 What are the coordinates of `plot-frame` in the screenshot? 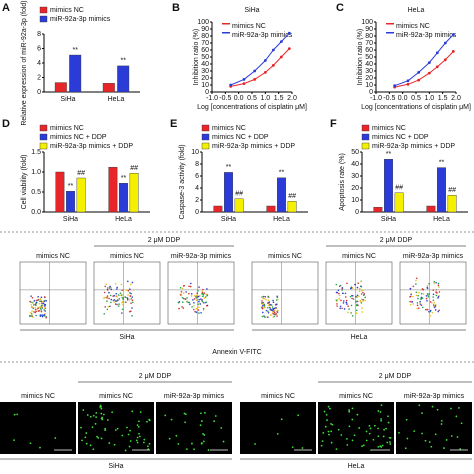 It's located at (359, 293).